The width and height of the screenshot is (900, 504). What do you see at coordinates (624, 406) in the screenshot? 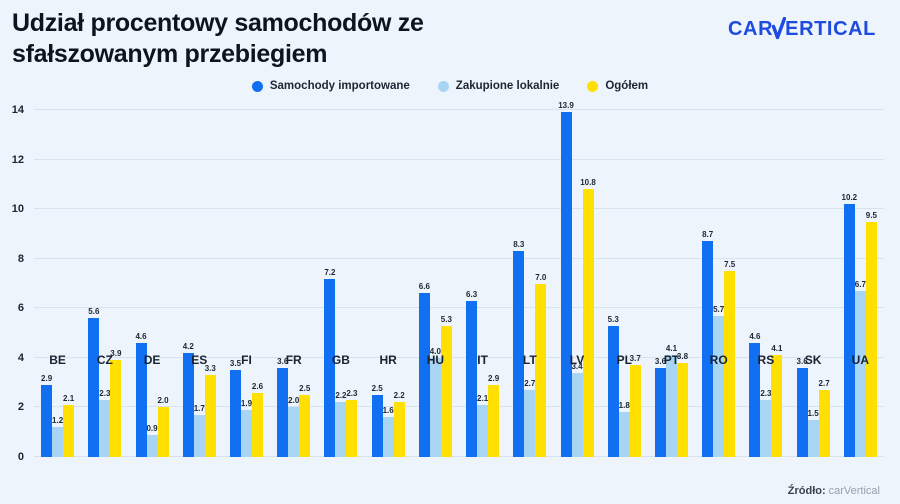
I see `bar-value-label: 1.8` at bounding box center [624, 406].